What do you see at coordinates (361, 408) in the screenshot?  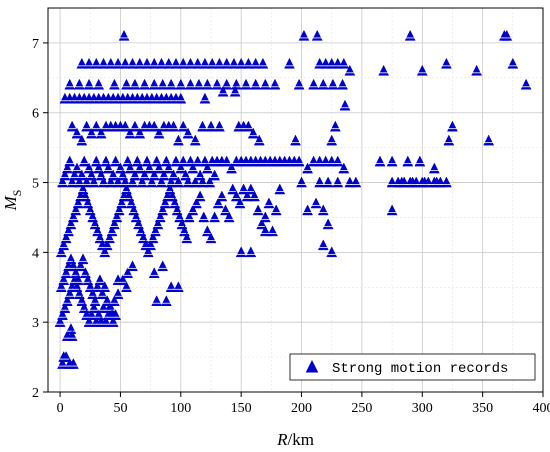 I see `x-tick-label: 250` at bounding box center [361, 408].